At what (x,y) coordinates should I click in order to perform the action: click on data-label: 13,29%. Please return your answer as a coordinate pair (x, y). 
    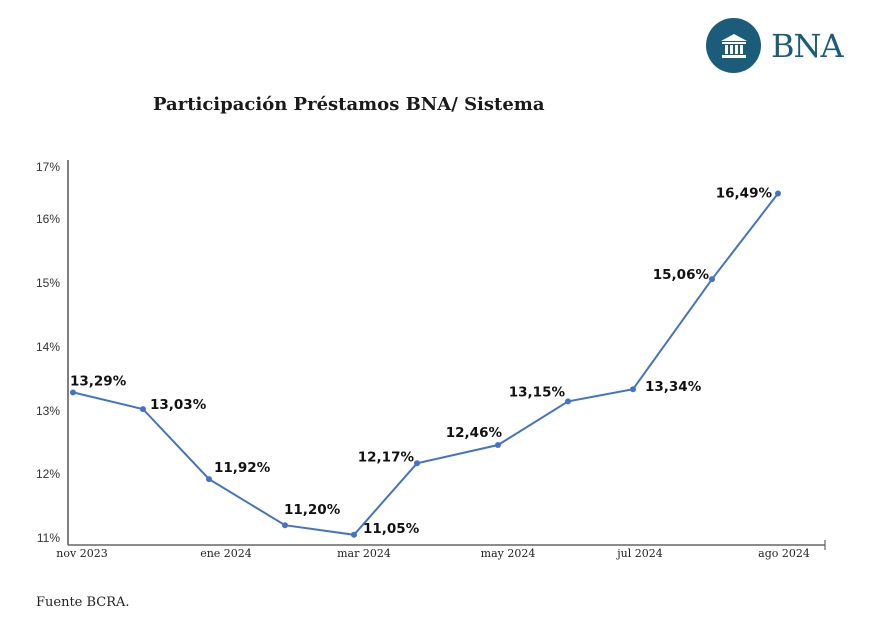
    Looking at the image, I should click on (98, 381).